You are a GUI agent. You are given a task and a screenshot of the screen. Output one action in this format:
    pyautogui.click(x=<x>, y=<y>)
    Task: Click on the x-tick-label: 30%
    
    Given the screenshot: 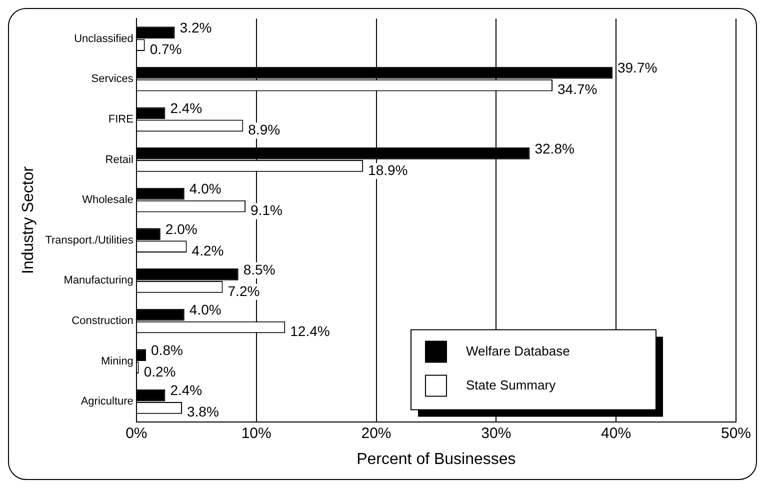 What is the action you would take?
    pyautogui.click(x=496, y=433)
    